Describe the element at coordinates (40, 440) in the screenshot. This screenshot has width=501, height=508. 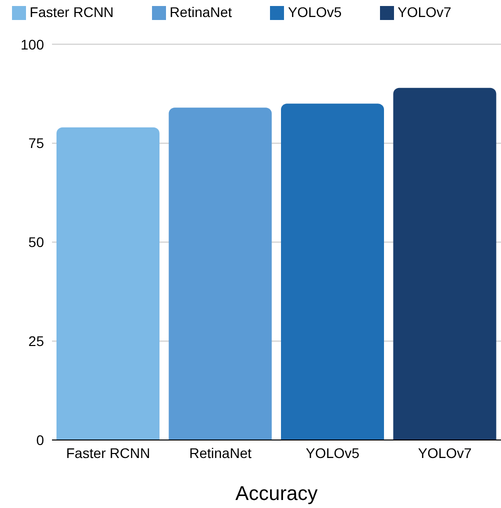
I see `y-tick-label: 0` at that location.